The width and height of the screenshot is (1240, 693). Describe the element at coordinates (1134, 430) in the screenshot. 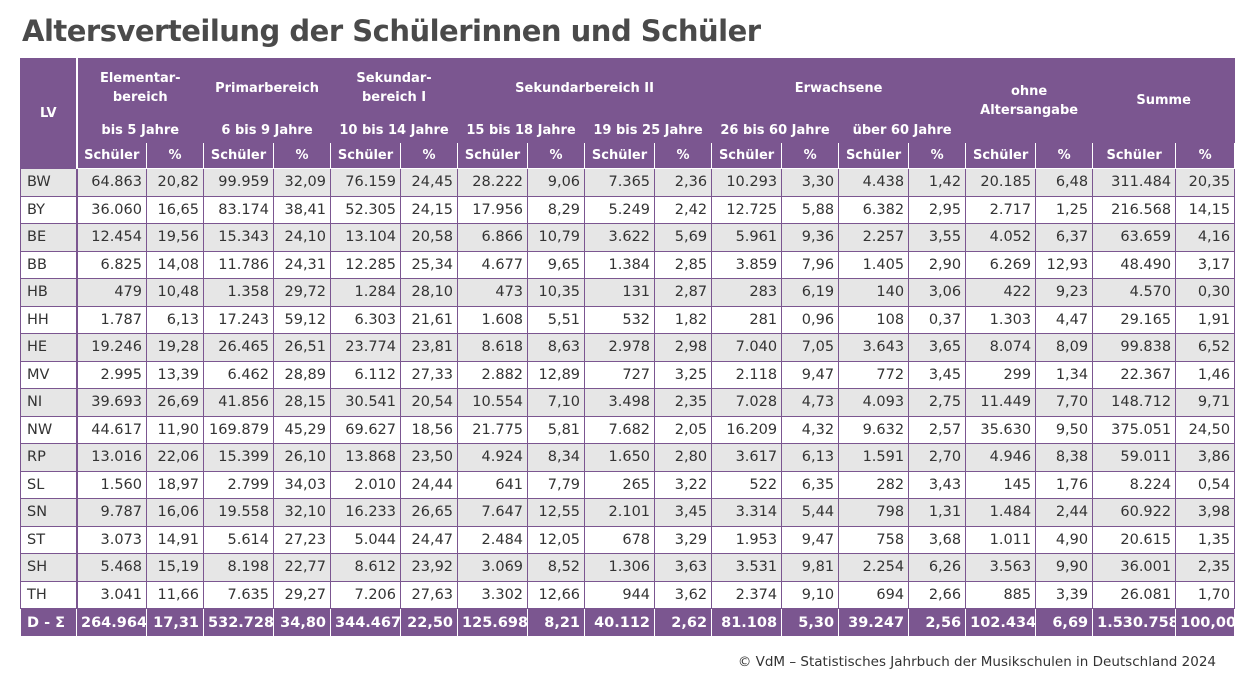

I see `cell-count: 375.051` at that location.